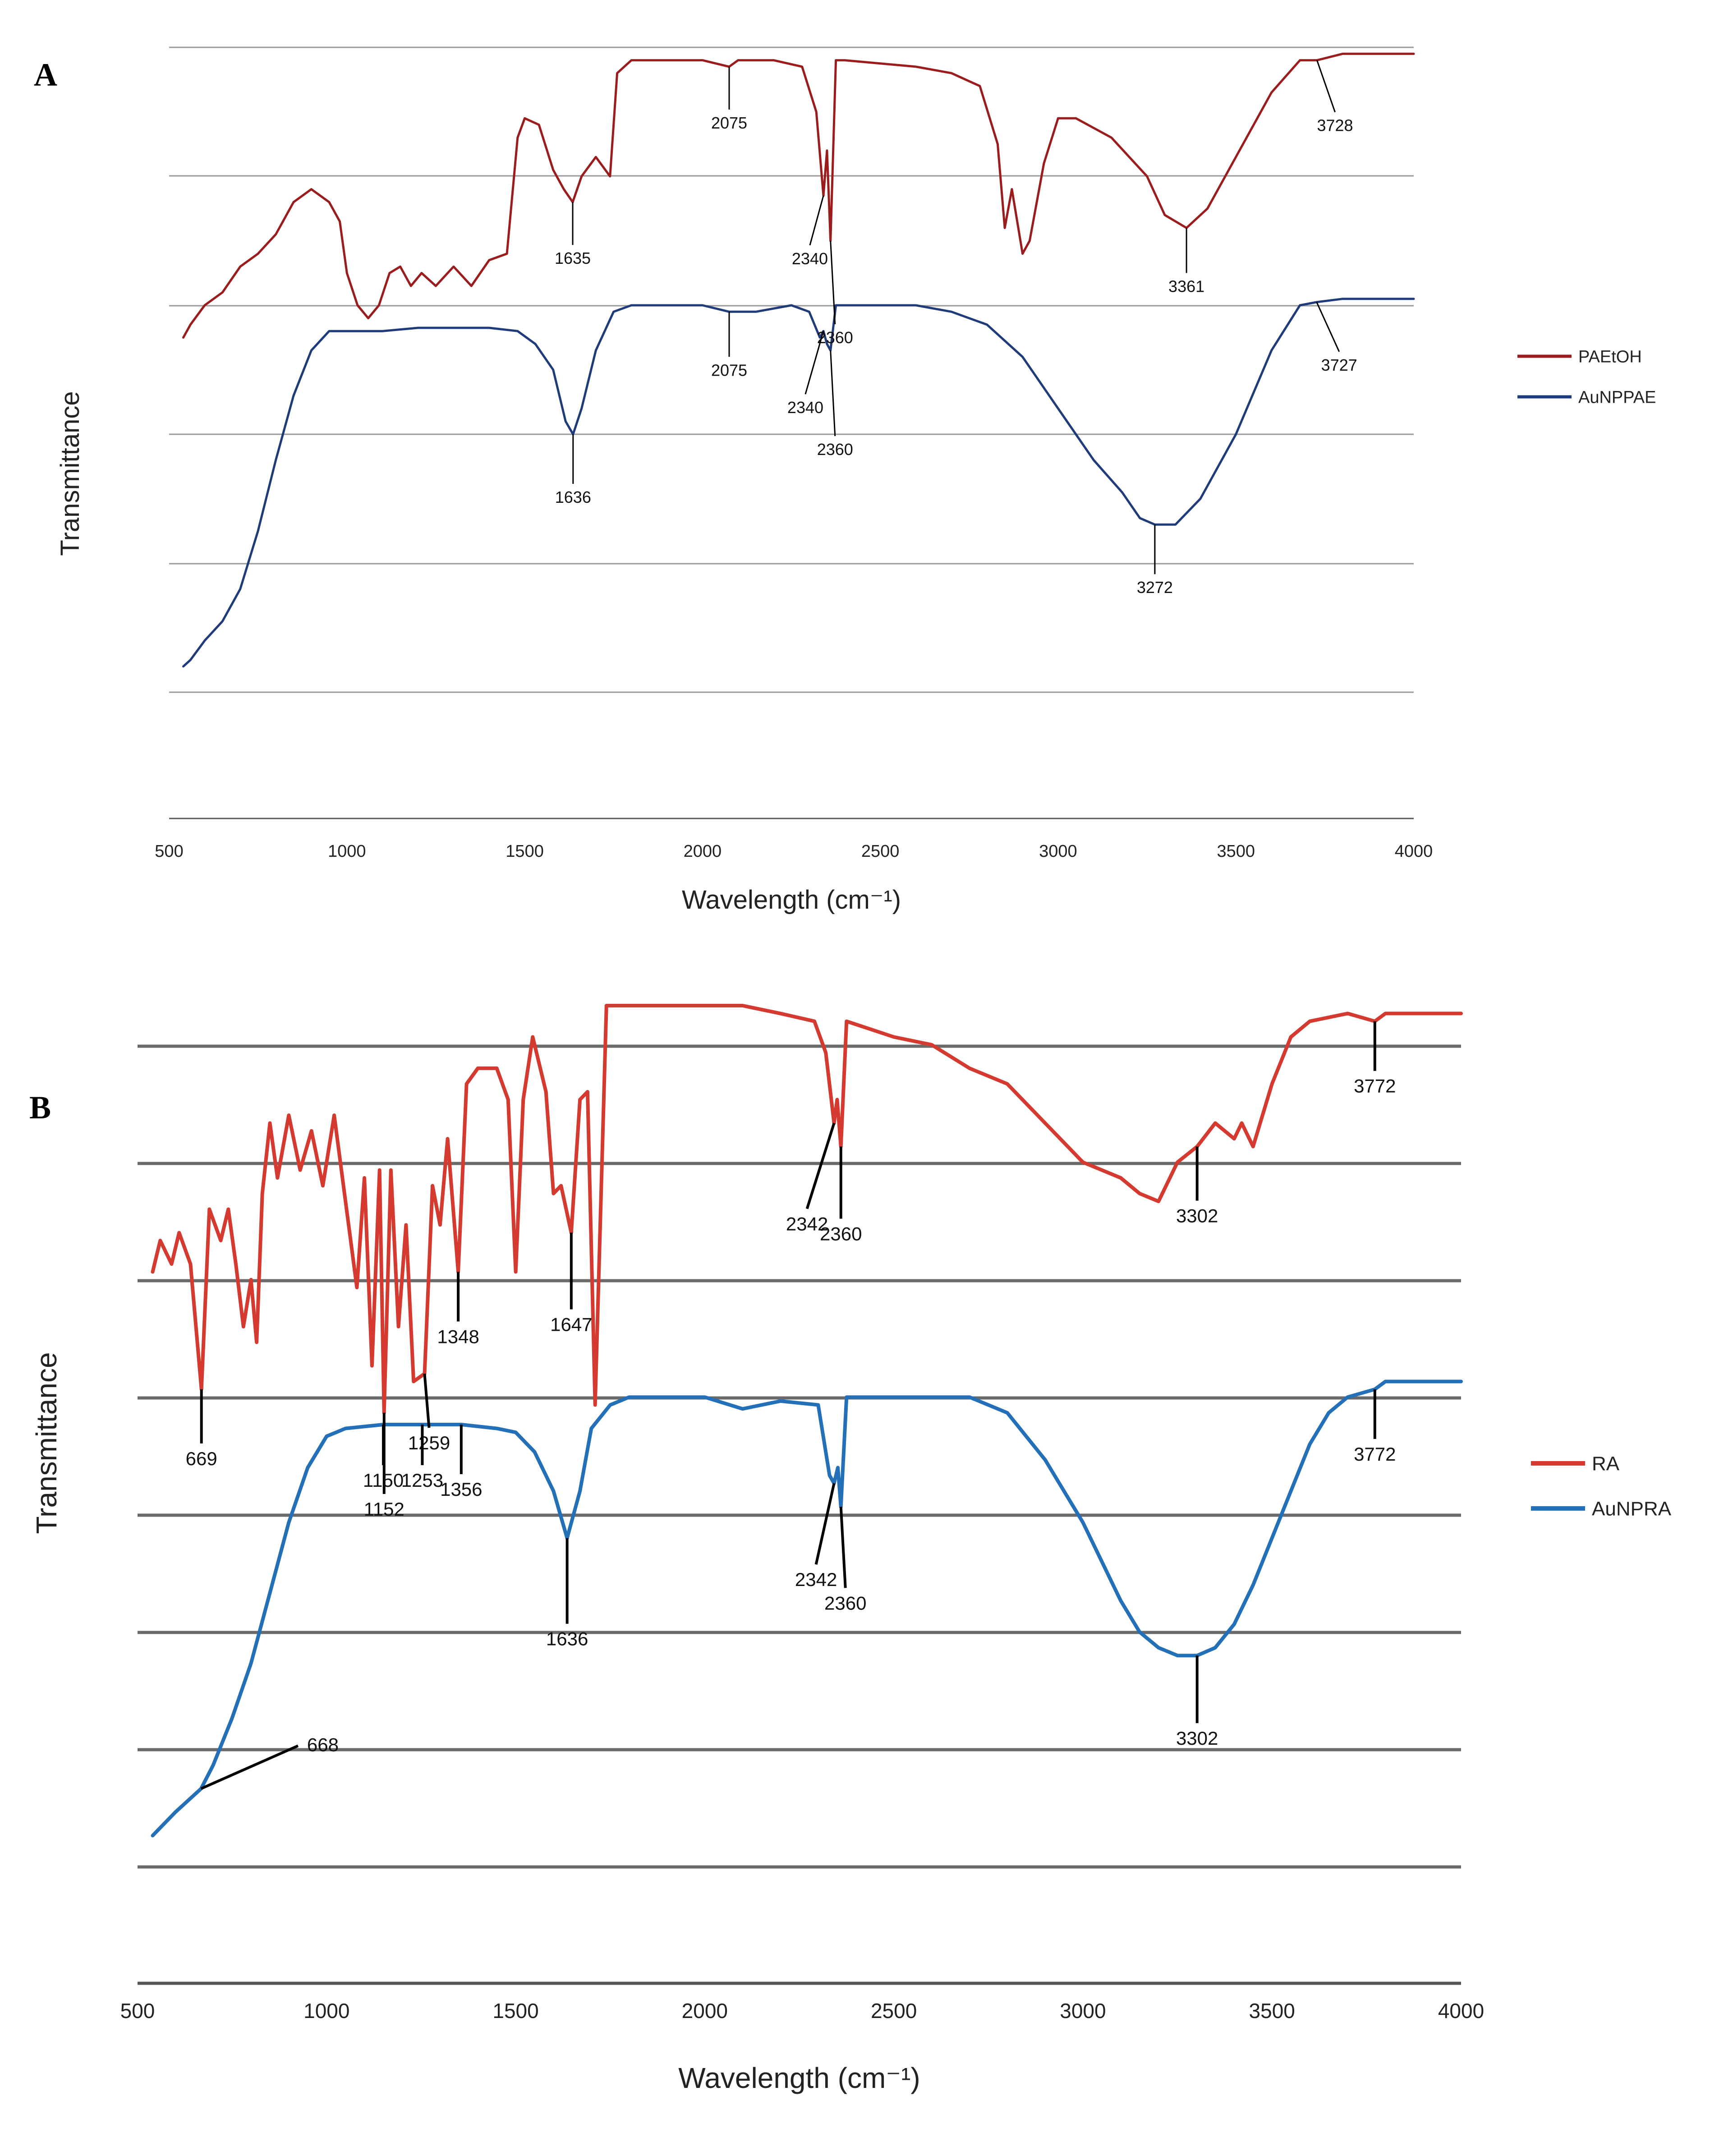 The width and height of the screenshot is (1719, 2156). Describe the element at coordinates (1610, 357) in the screenshot. I see `legend-label: PAEtOH` at that location.